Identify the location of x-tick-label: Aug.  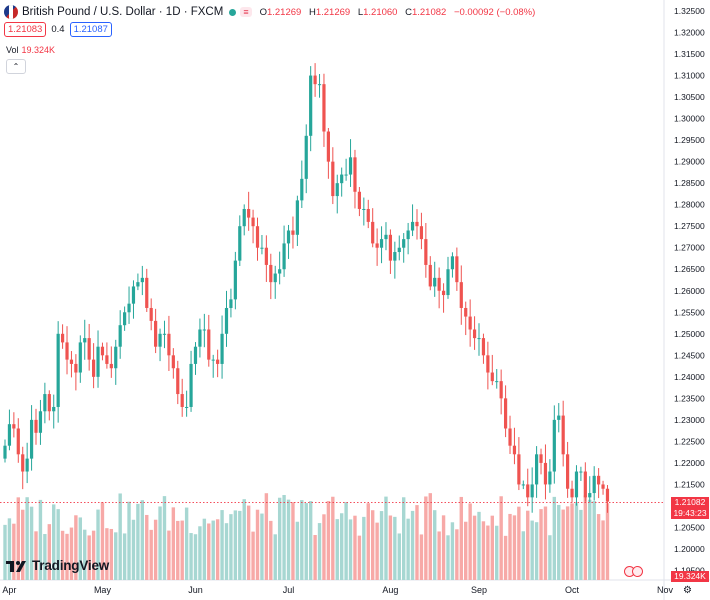
(390, 590).